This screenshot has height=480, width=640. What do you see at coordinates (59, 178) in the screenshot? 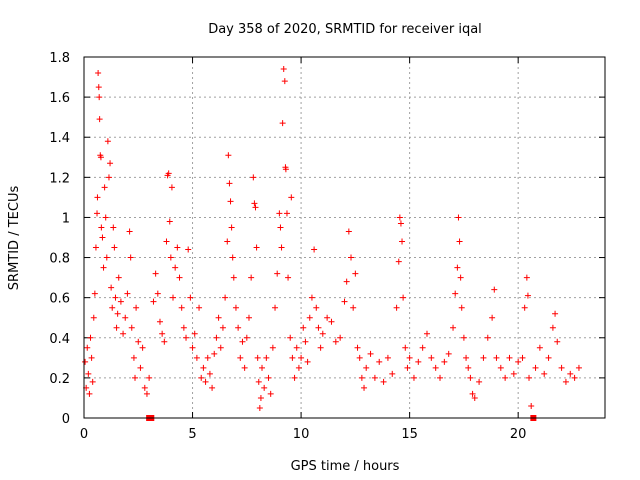
I see `y-tick-label: 1.2` at bounding box center [59, 178].